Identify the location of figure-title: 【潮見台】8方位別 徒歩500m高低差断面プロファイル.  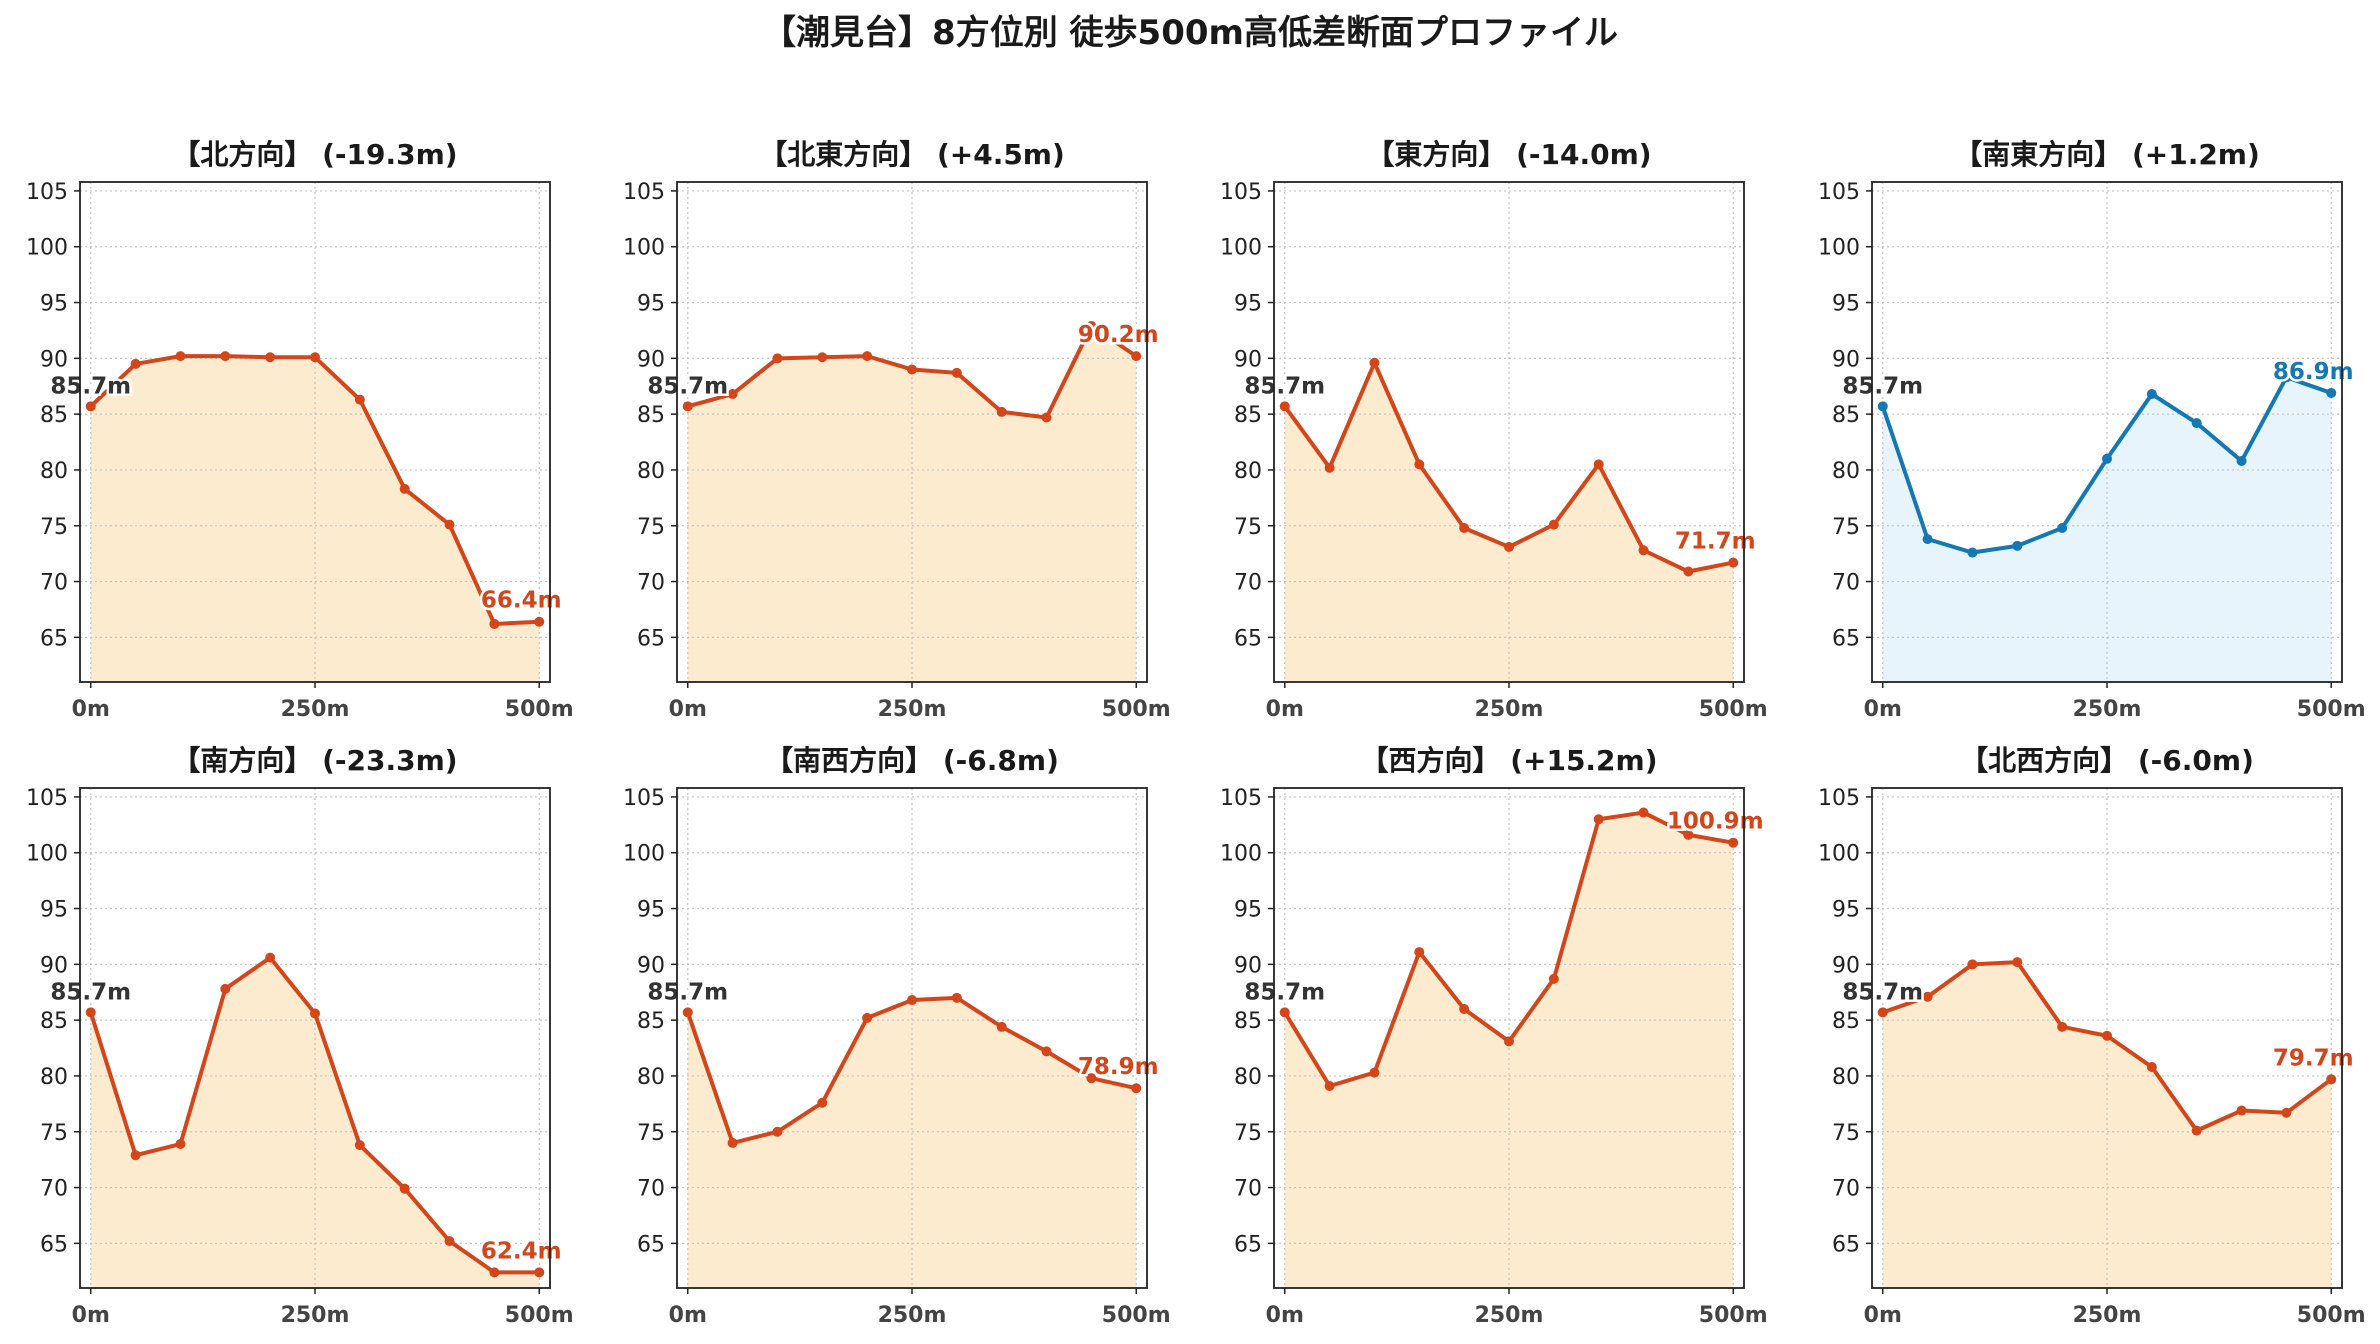
(1190, 33).